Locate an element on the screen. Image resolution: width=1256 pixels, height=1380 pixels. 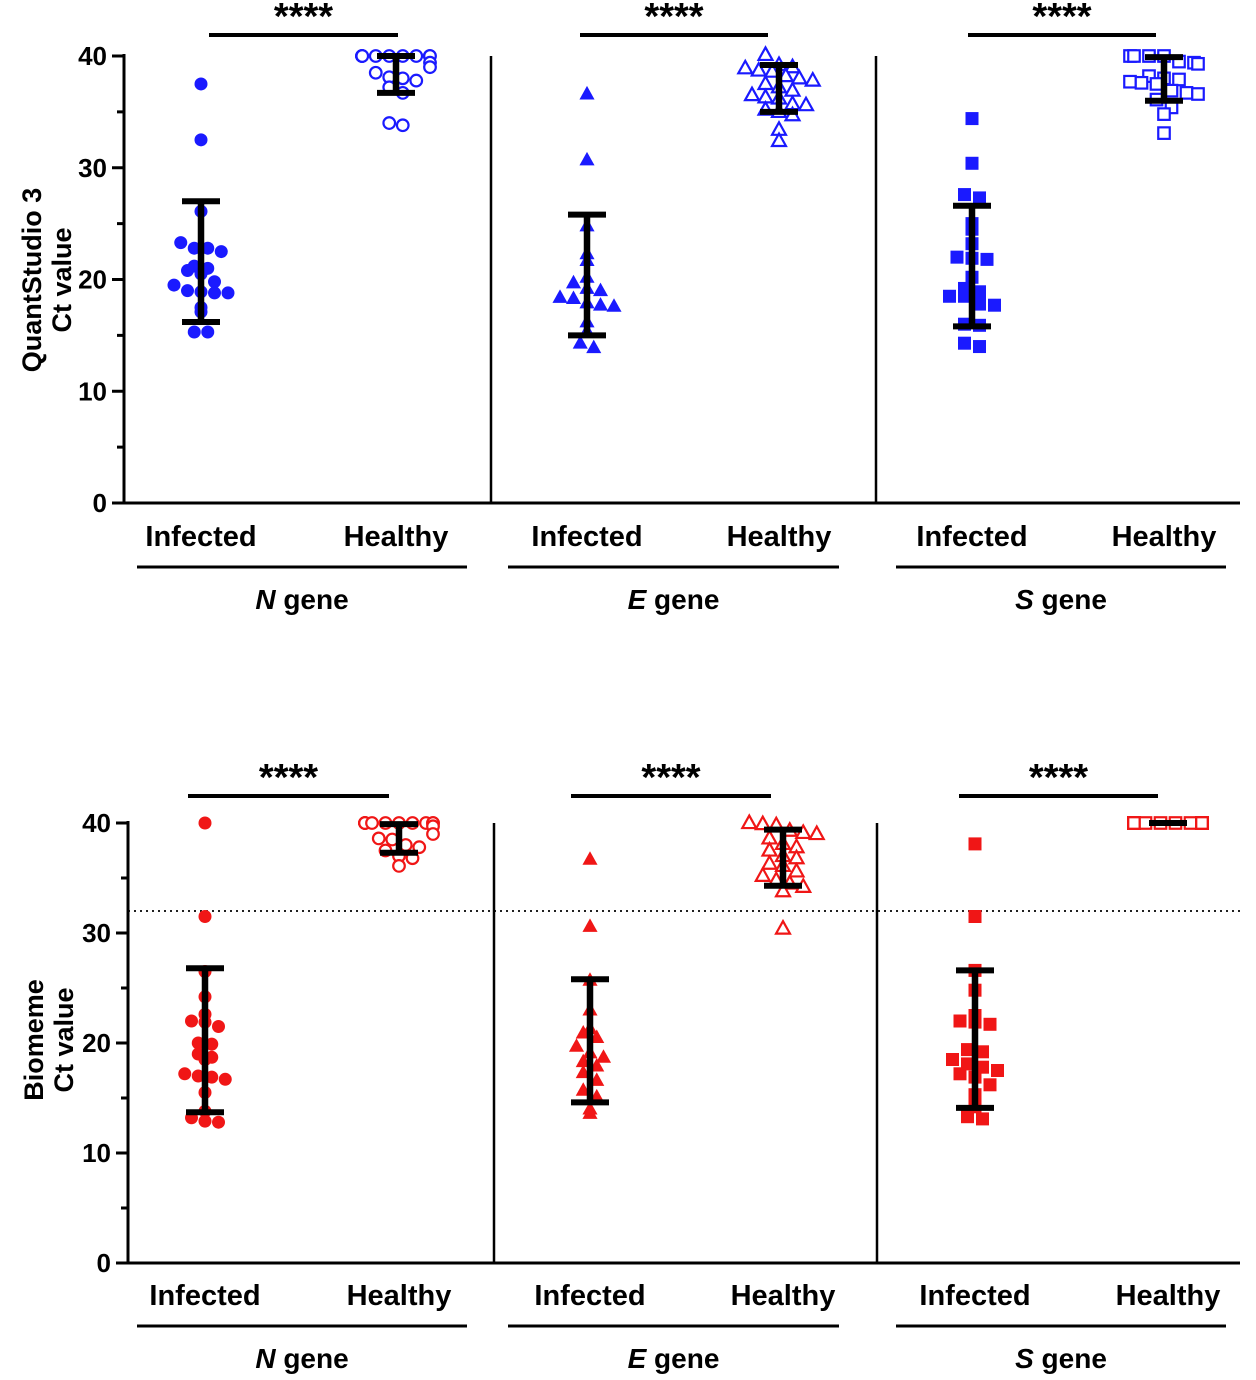
y-axis-label: QuantStudio 3Ct value is located at coordinates (47, 280).